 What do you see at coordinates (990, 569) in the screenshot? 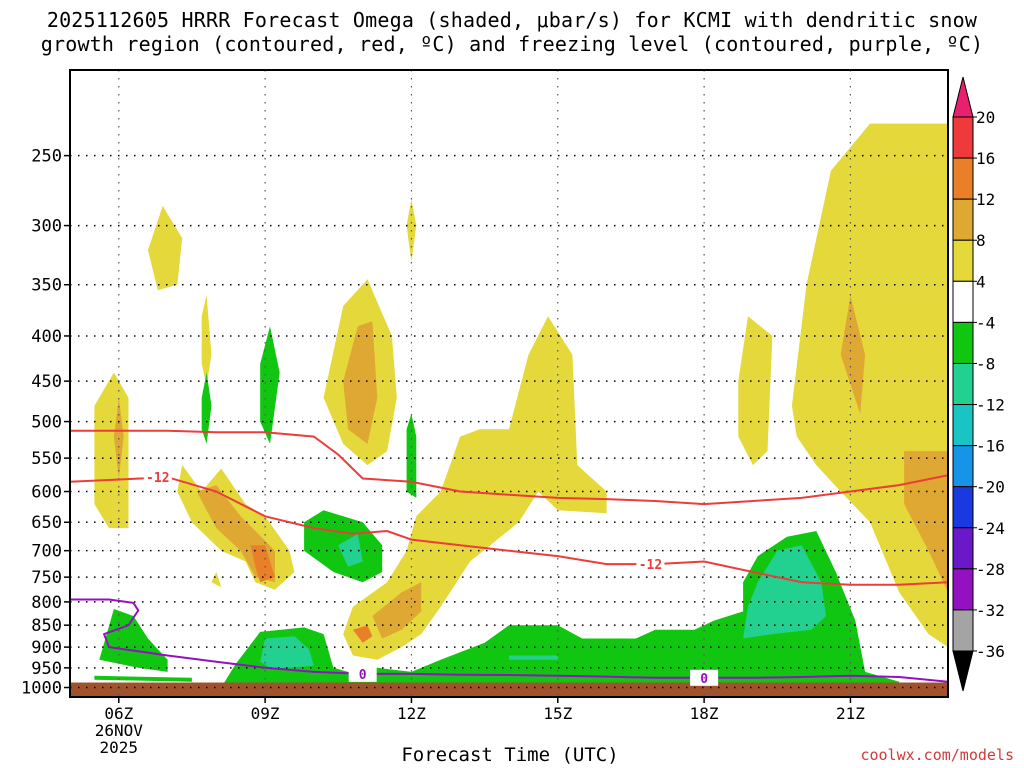
I see `colorbar-label-11: -28` at bounding box center [990, 569].